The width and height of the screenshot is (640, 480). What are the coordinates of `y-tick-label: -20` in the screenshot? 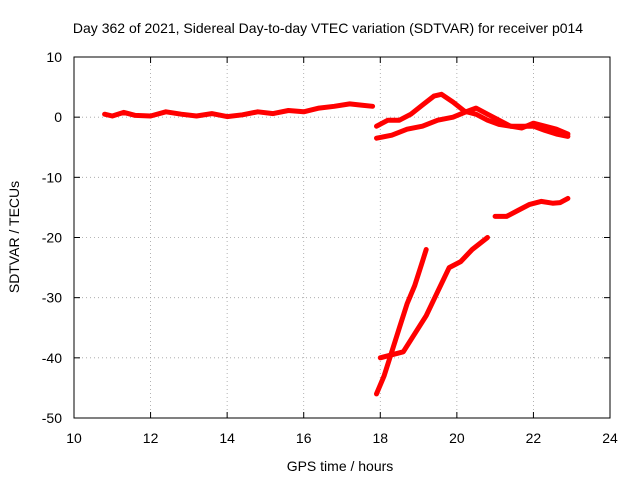 It's located at (52, 238).